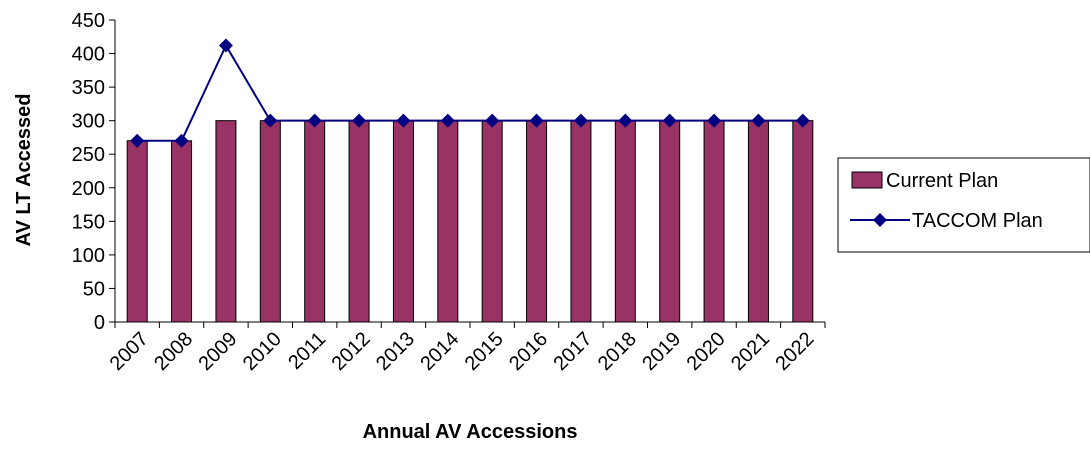  What do you see at coordinates (794, 351) in the screenshot?
I see `x-tick-label: 2022` at bounding box center [794, 351].